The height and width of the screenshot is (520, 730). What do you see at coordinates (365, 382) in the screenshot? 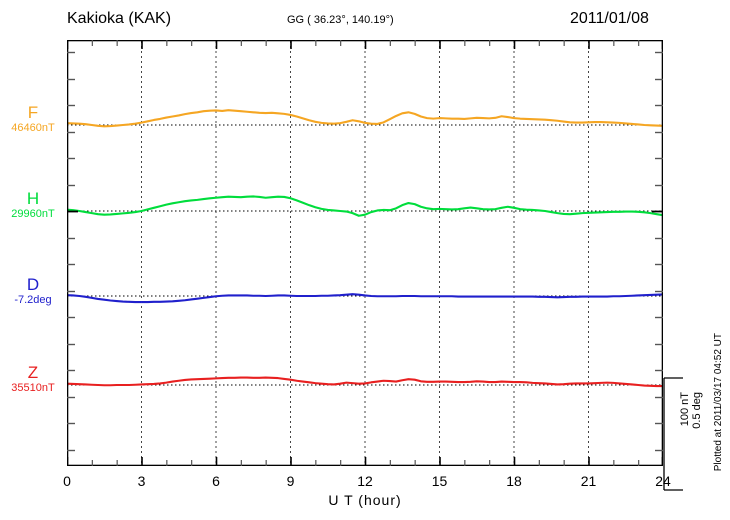
I see `curve-Z` at bounding box center [365, 382].